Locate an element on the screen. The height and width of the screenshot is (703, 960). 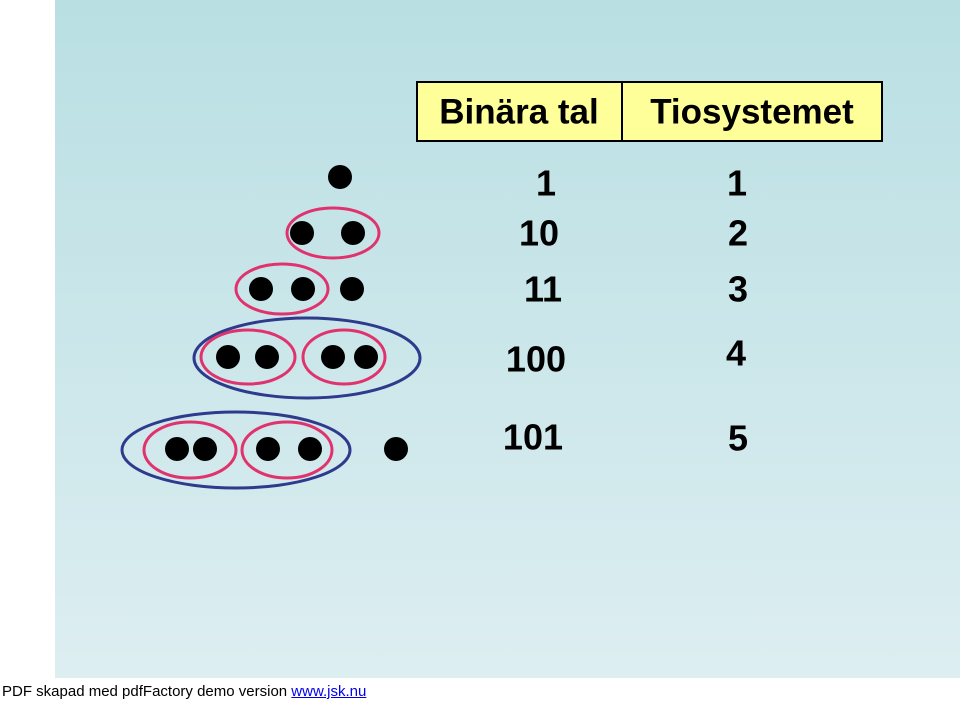
binary-value: 101 is located at coordinates (533, 437).